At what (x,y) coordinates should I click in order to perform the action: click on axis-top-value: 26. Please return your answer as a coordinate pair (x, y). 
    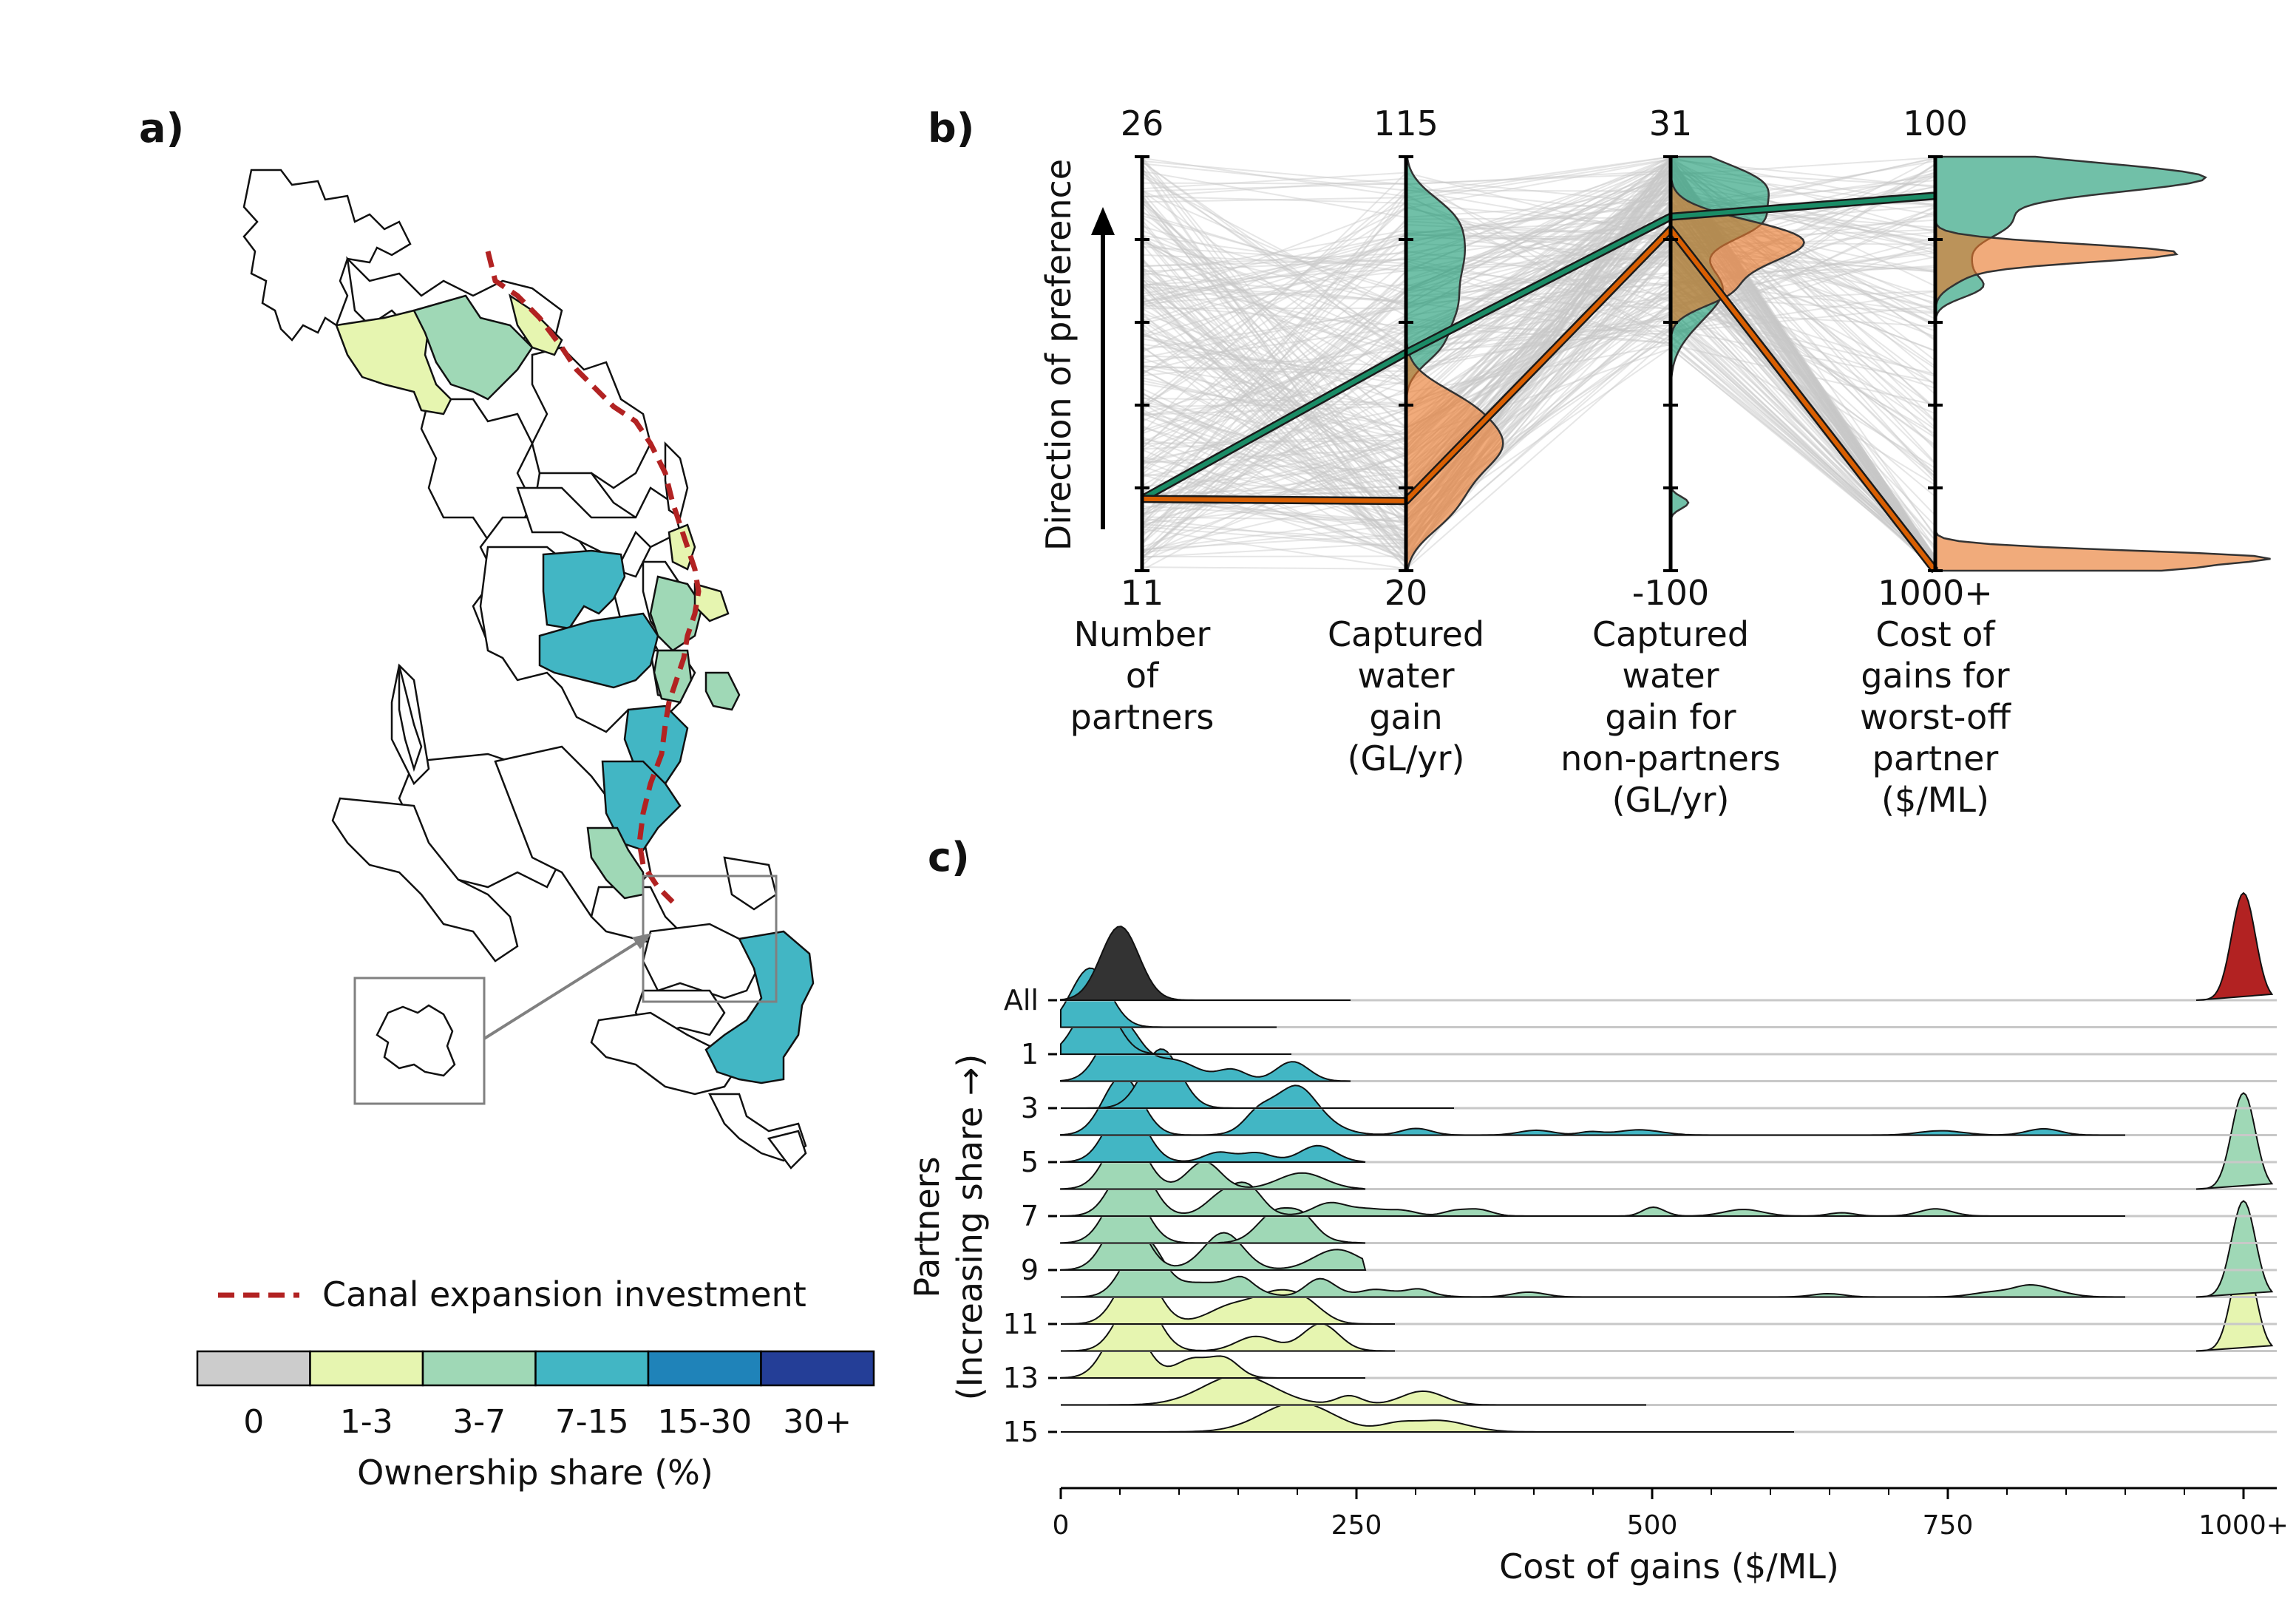
    Looking at the image, I should click on (1142, 123).